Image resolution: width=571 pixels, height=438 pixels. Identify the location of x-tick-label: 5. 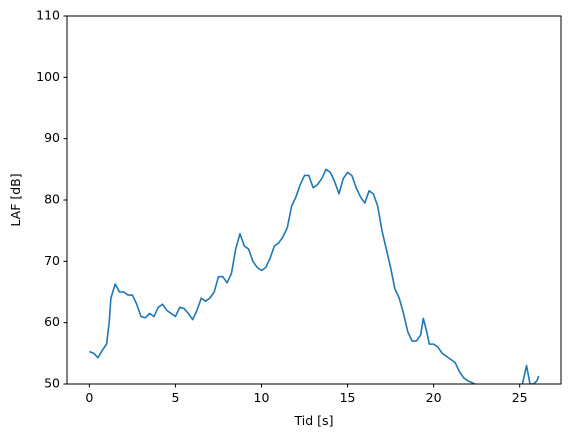
(175, 397).